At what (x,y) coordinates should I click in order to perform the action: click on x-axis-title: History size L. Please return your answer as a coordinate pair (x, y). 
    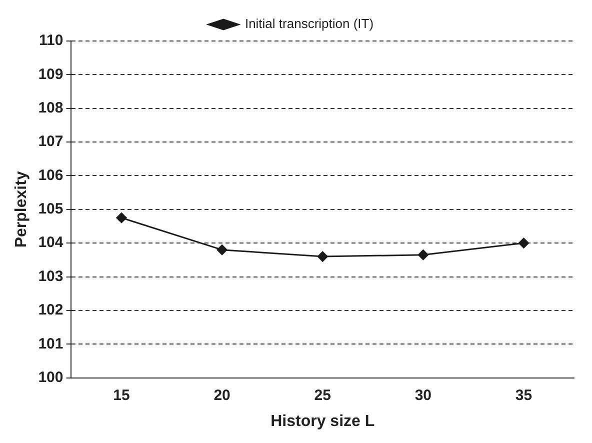
    Looking at the image, I should click on (322, 421).